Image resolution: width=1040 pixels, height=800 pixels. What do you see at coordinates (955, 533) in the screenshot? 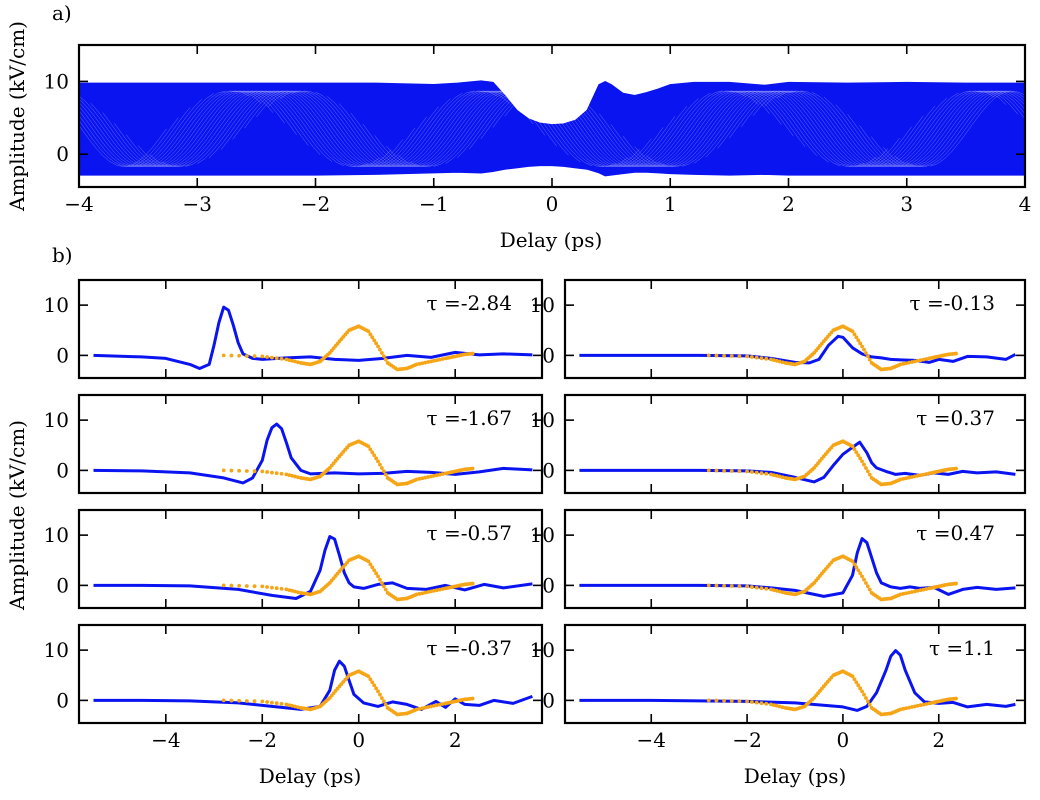
I see `tau-annotation: τ =0.47` at bounding box center [955, 533].